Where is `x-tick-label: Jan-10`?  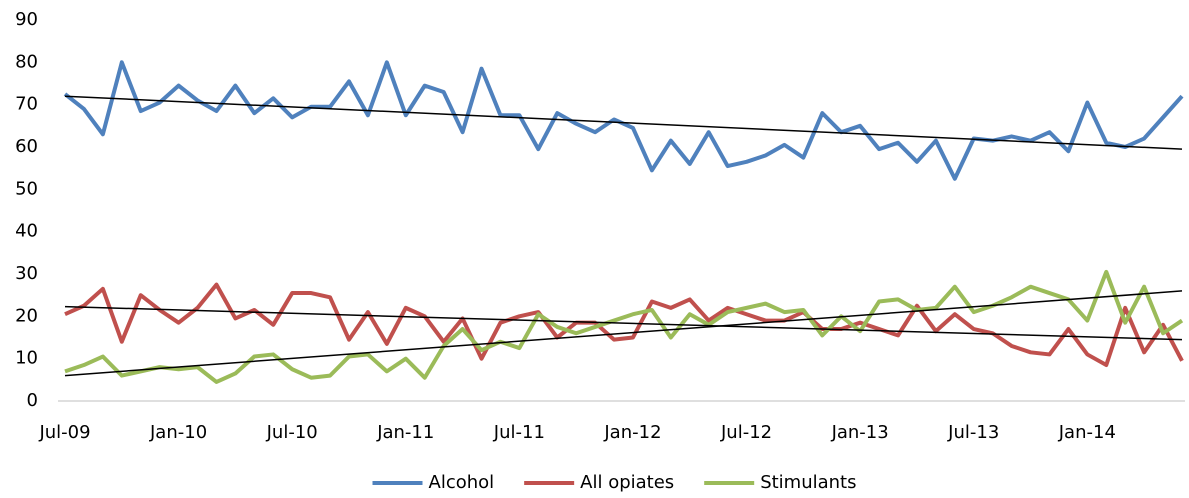
x-tick-label: Jan-10 is located at coordinates (178, 432).